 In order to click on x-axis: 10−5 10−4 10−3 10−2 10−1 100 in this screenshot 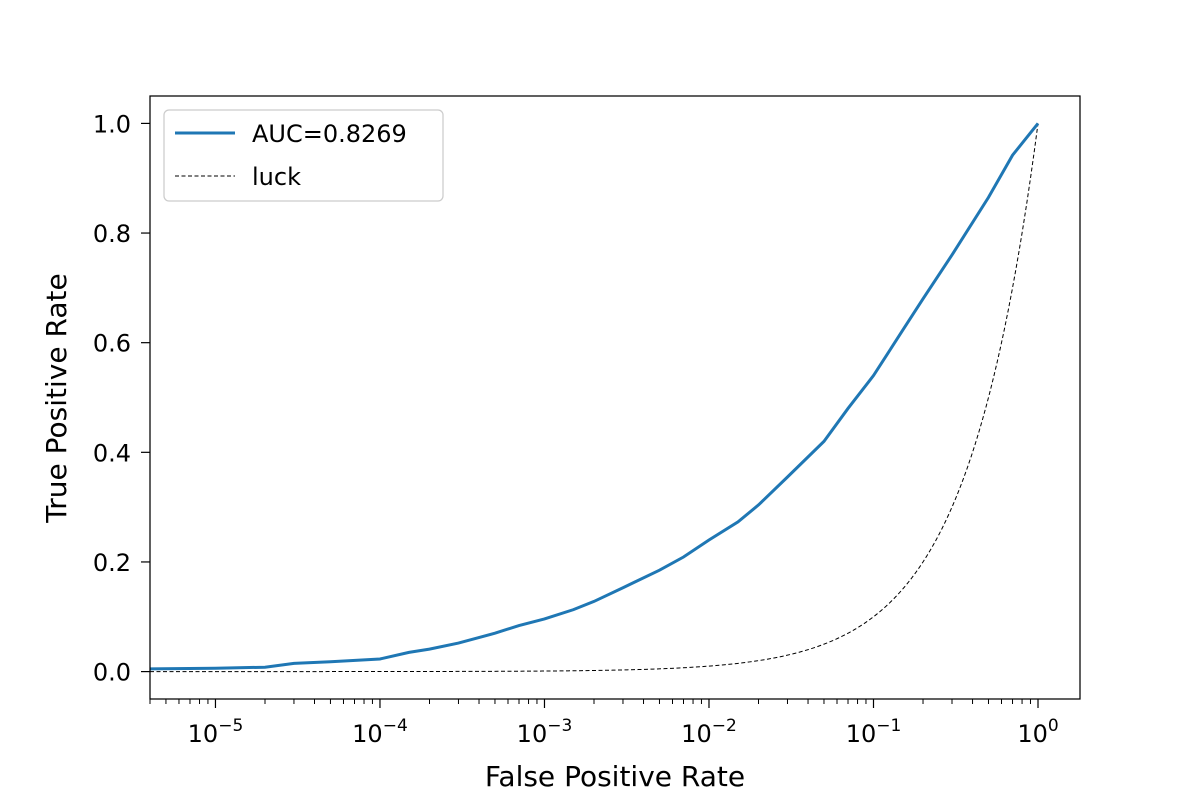, I will do `click(604, 723)`.